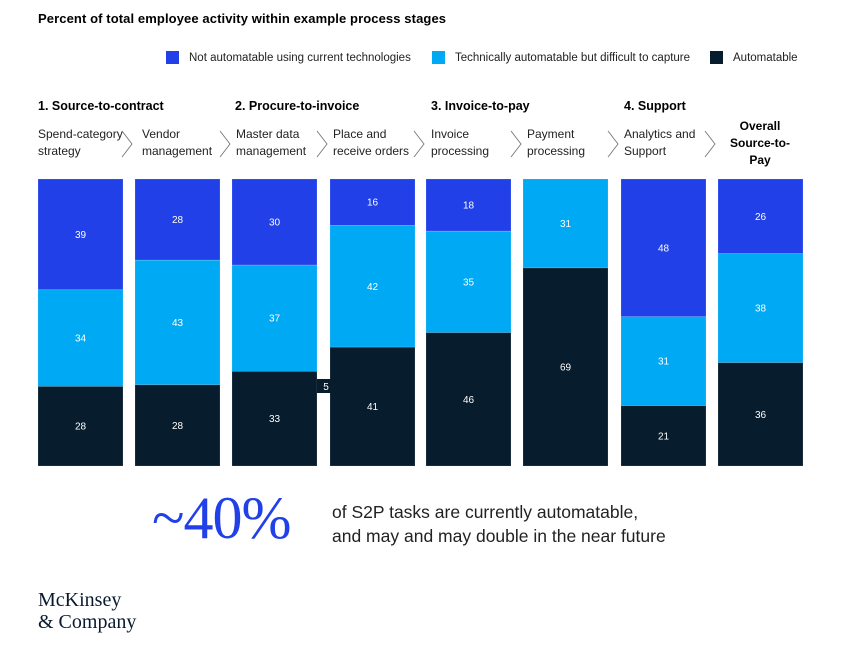 This screenshot has width=851, height=662. Describe the element at coordinates (80, 134) in the screenshot. I see `step-line: Spend-category` at that location.